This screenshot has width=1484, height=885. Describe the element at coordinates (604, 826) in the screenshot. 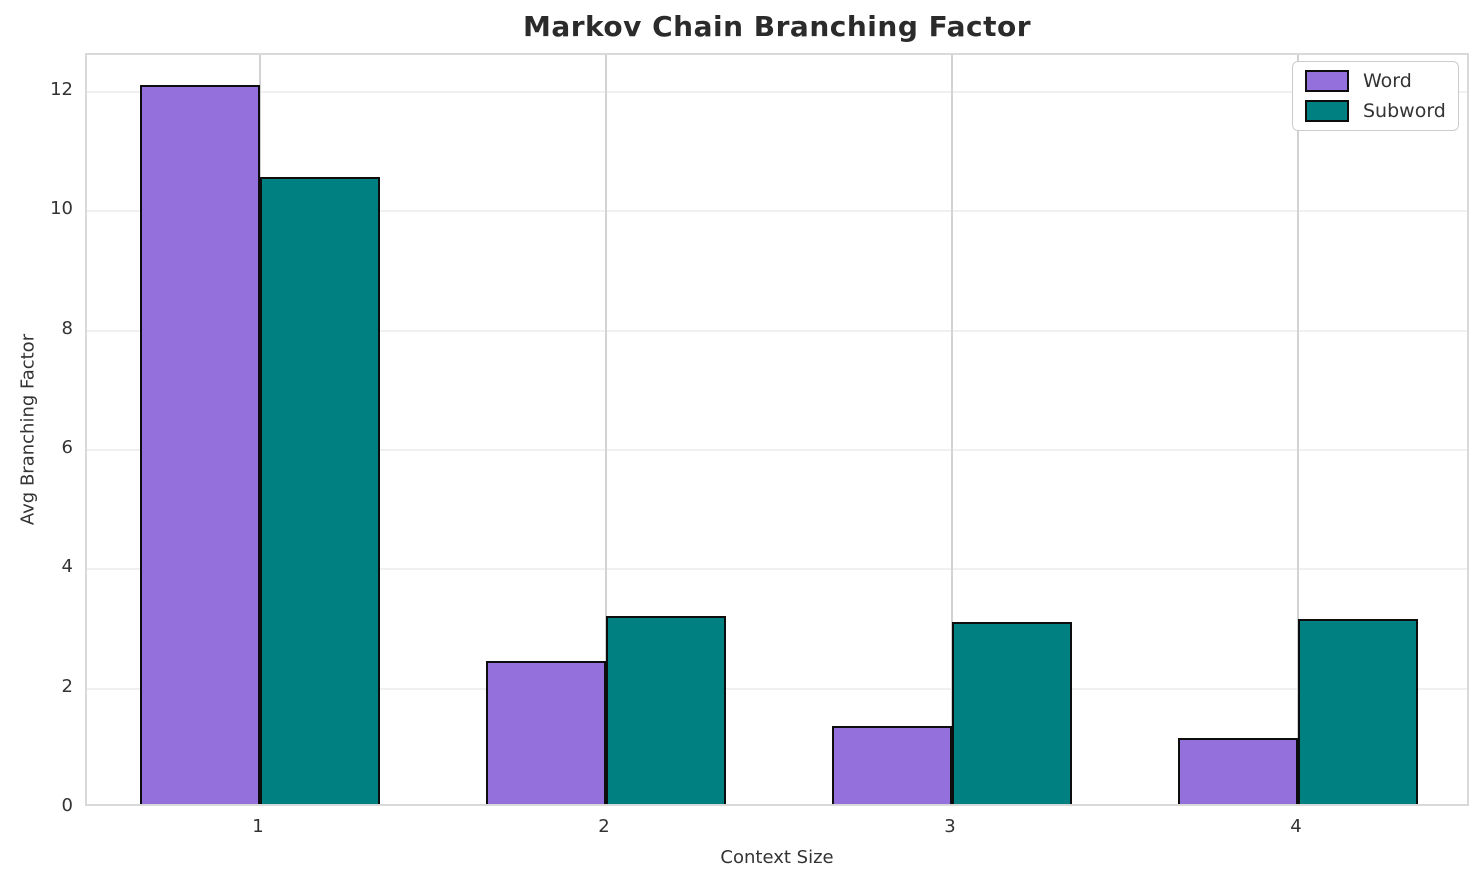

I see `x-tick-label-2: 2` at that location.